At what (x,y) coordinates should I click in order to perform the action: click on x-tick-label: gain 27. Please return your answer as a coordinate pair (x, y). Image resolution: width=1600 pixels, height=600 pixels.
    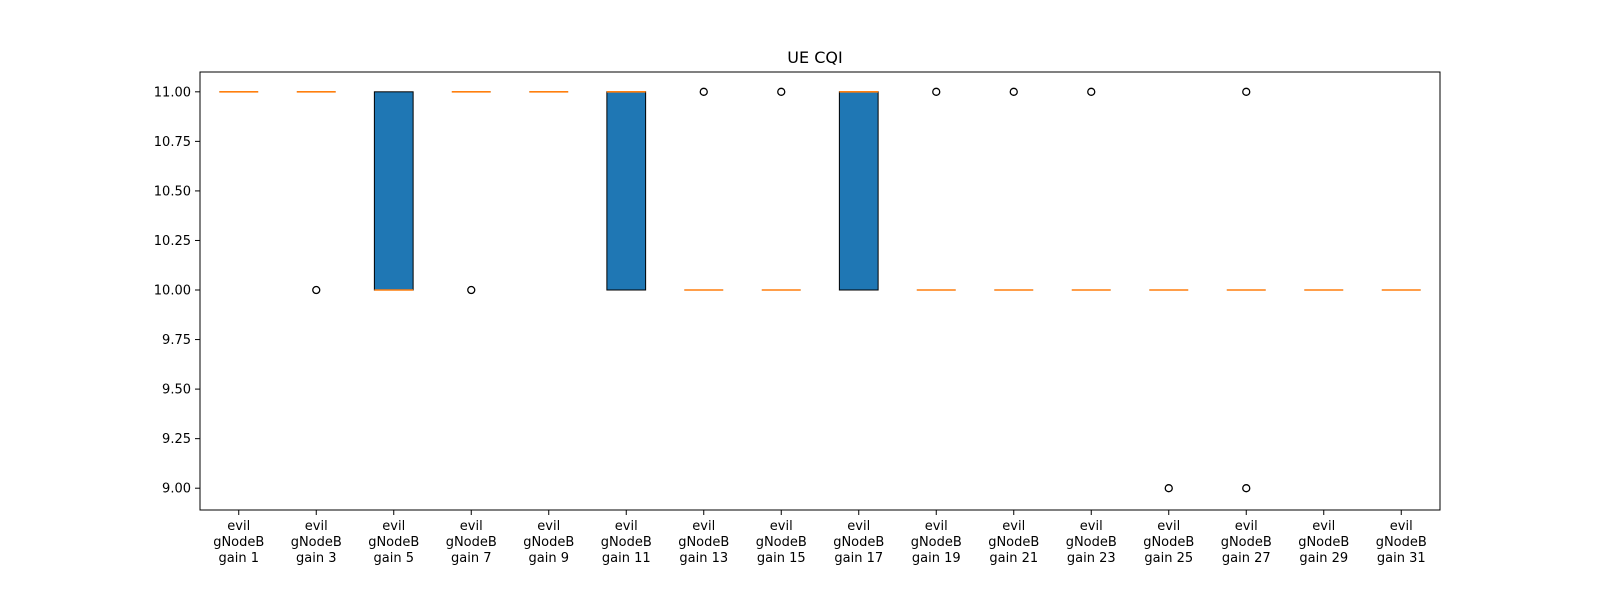
    Looking at the image, I should click on (1246, 558).